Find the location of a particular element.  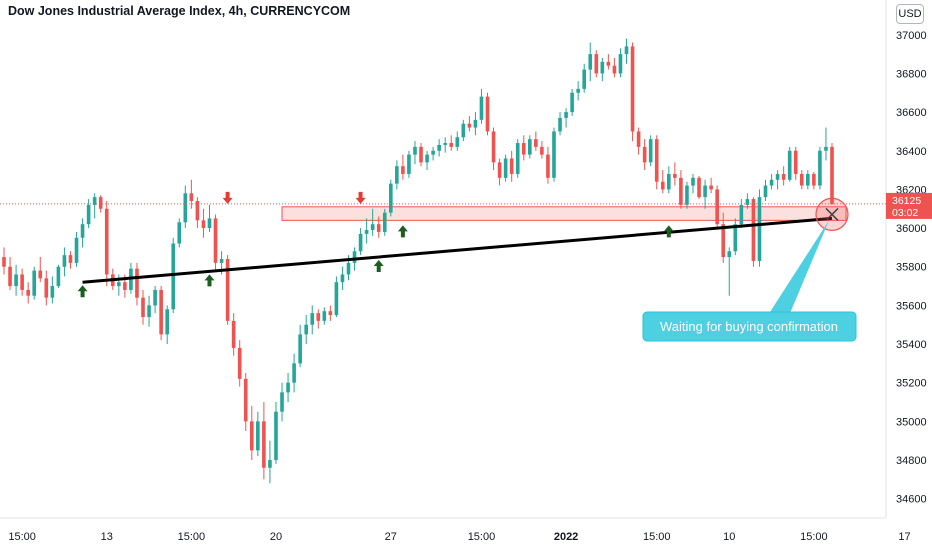

y-tick-label: 36600 is located at coordinates (911, 113).